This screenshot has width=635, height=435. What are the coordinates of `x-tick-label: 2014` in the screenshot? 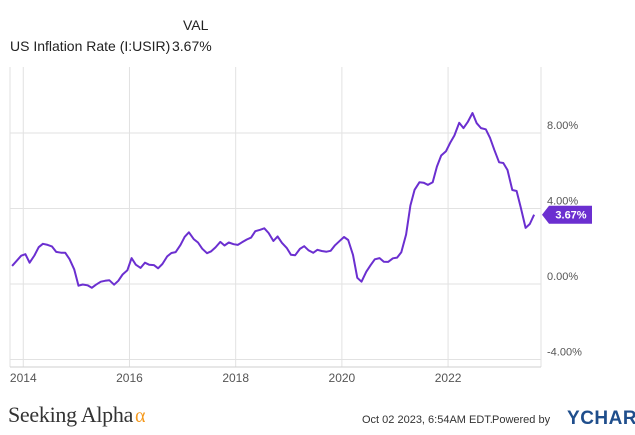 It's located at (23, 378).